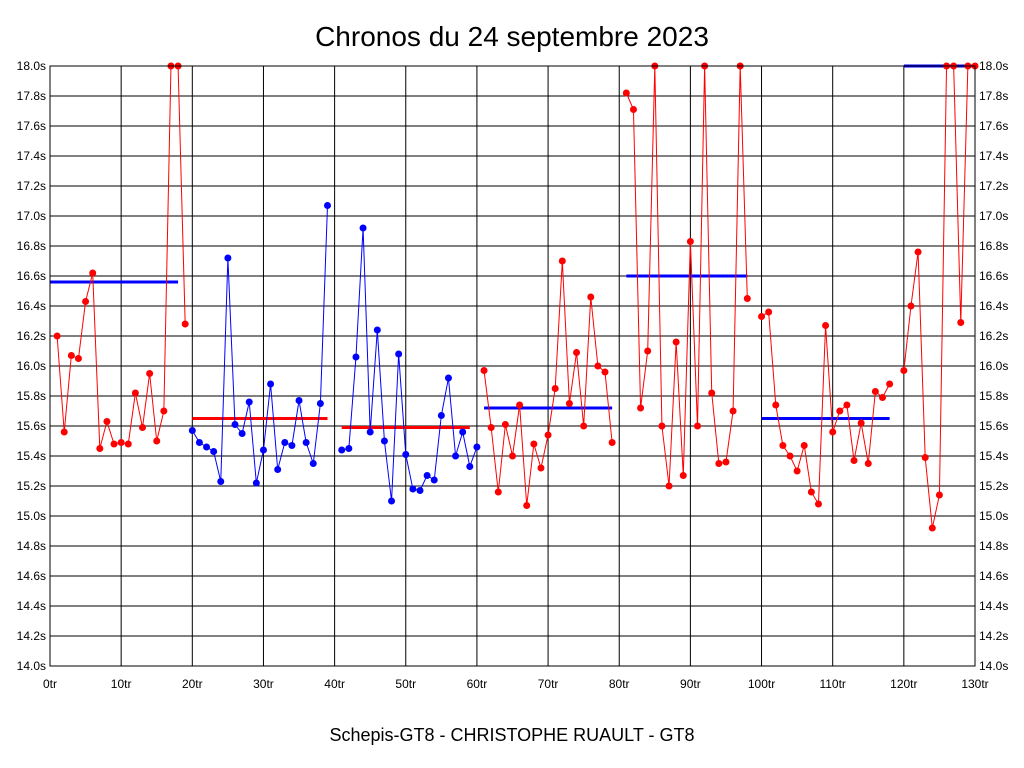 Image resolution: width=1024 pixels, height=768 pixels. Describe the element at coordinates (192, 684) in the screenshot. I see `x-tick-label: 20tr` at that location.